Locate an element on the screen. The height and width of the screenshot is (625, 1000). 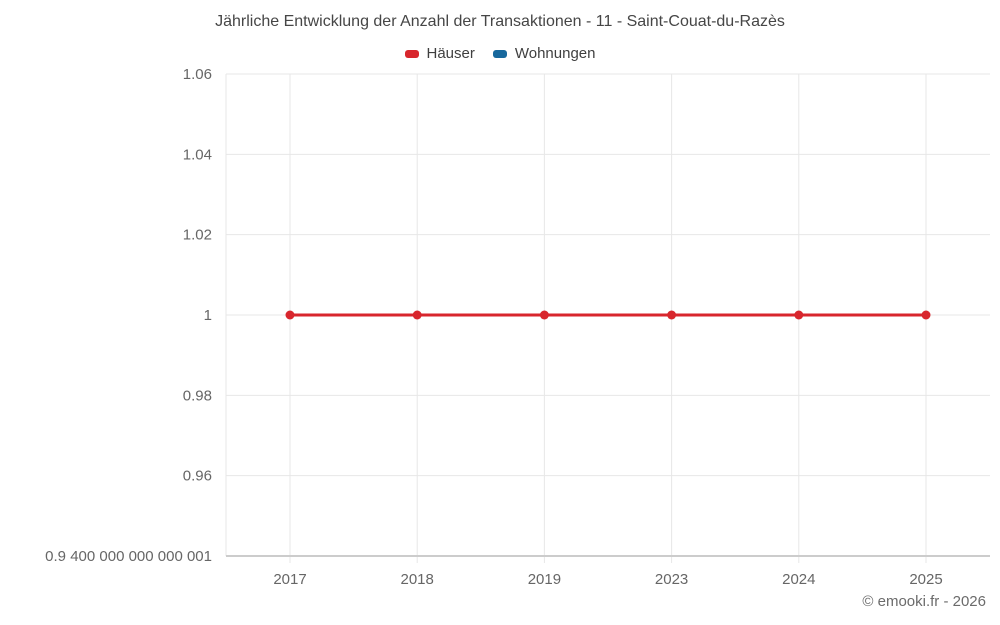
legend: Häuser Wohnungen is located at coordinates (500, 53).